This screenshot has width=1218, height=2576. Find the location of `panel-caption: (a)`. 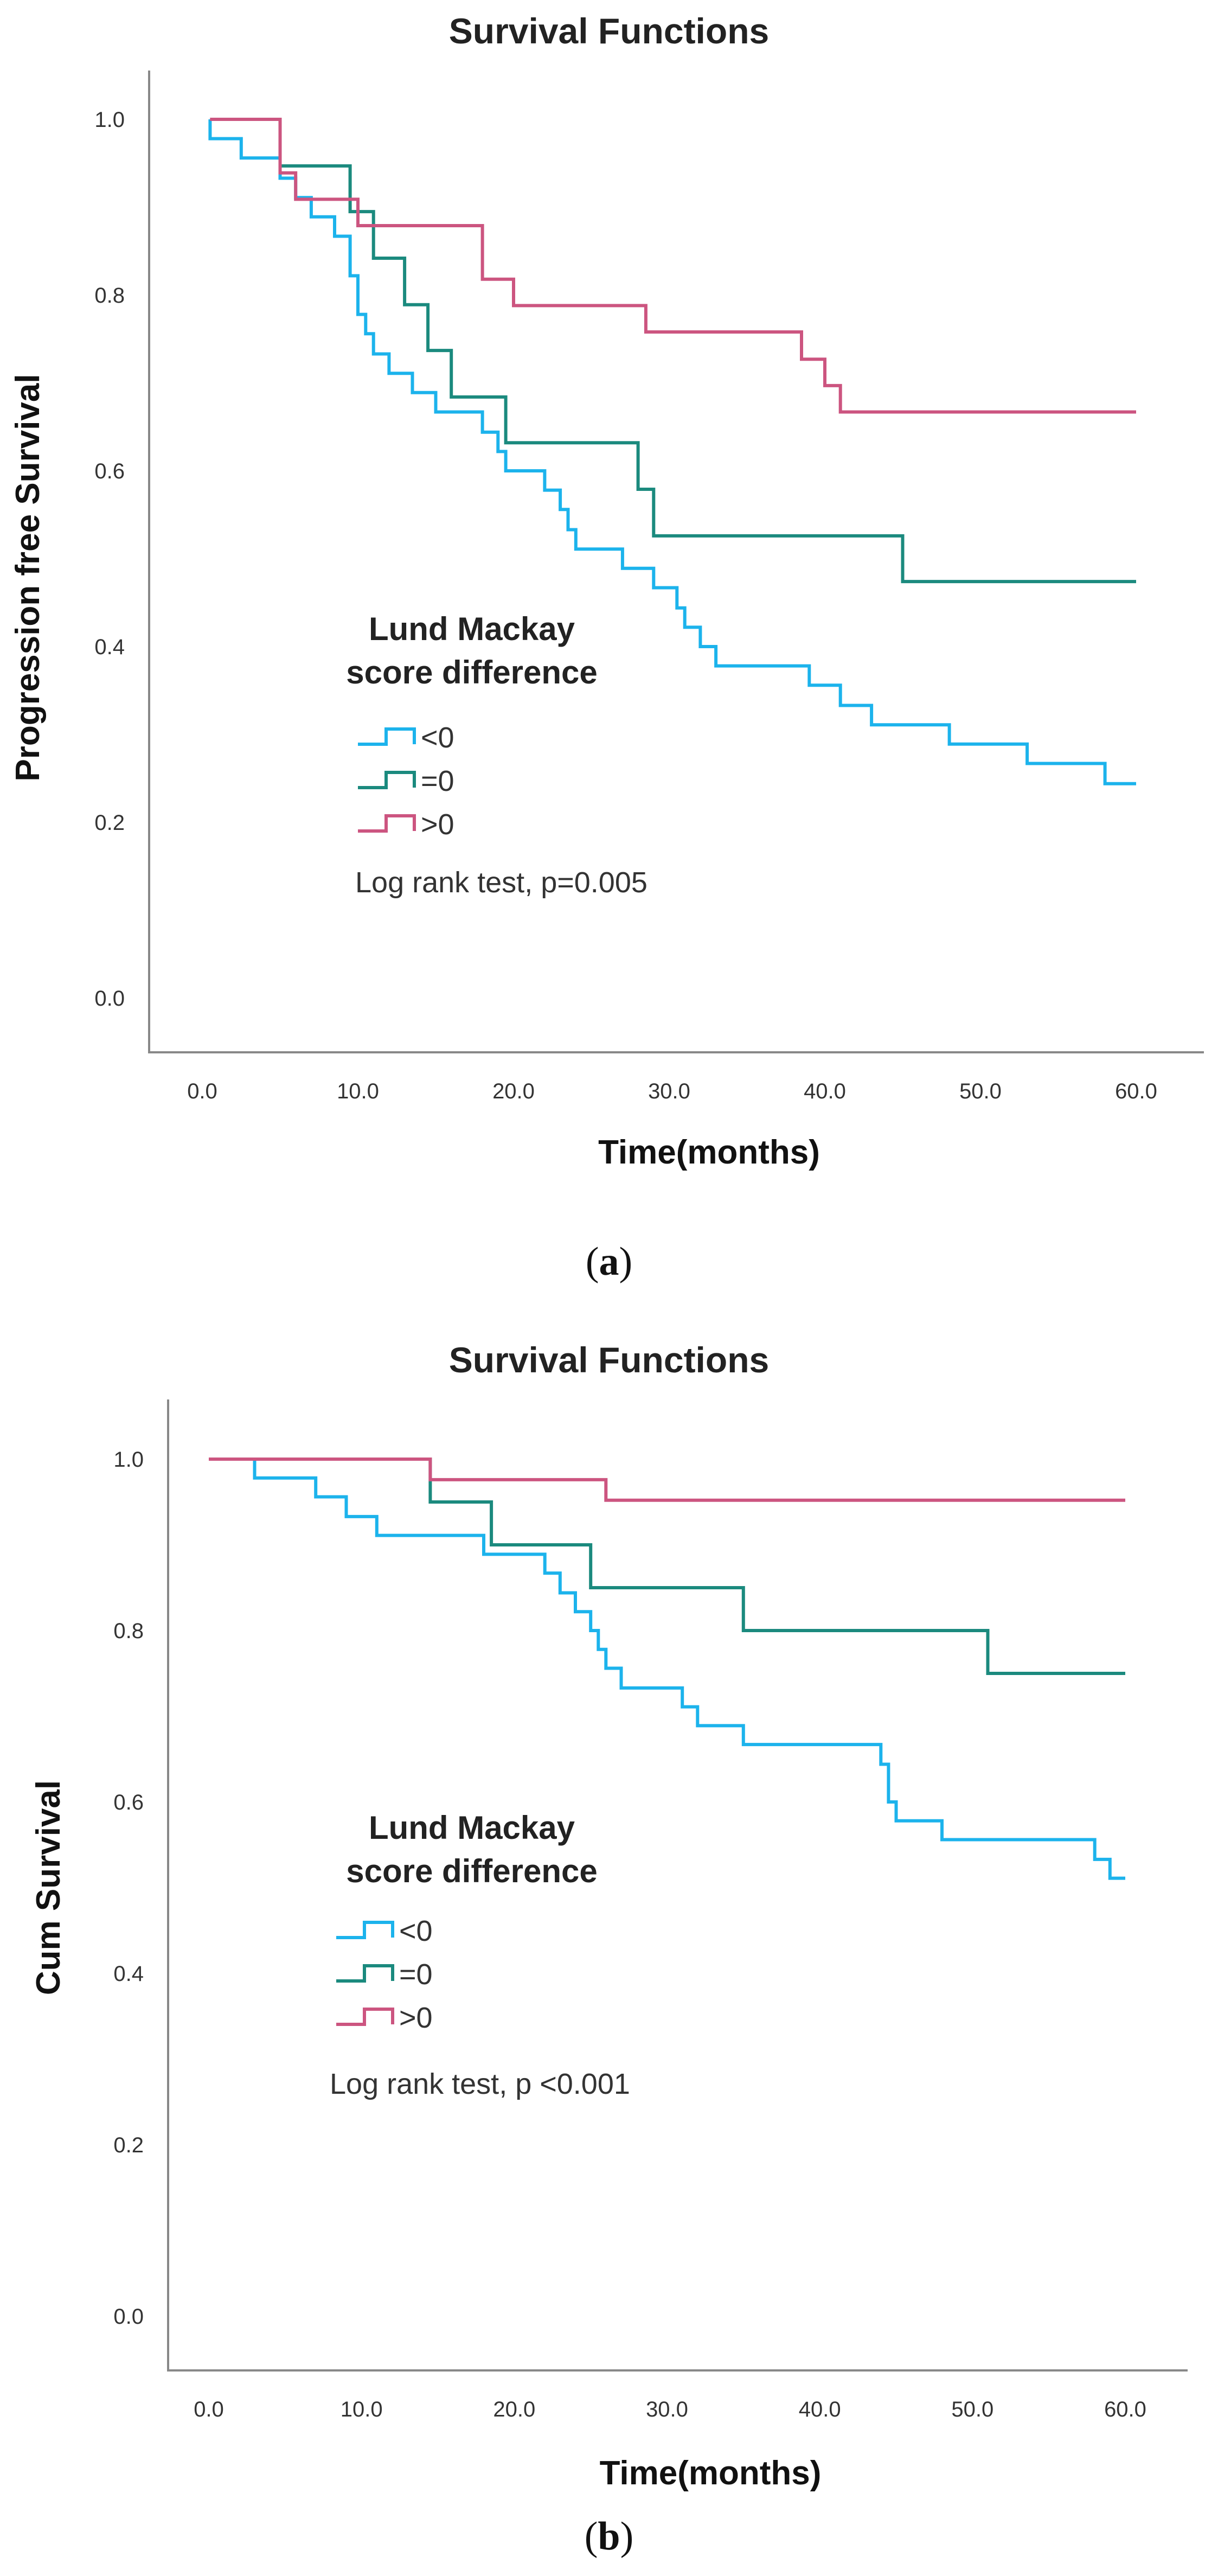

panel-caption: (a) is located at coordinates (609, 1261).